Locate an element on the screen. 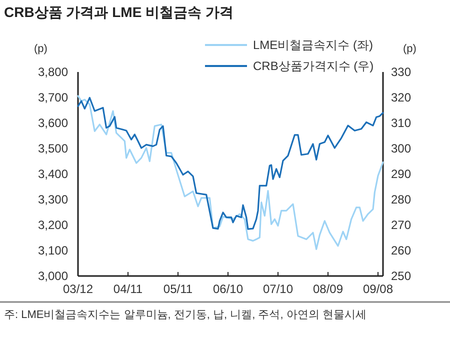 The width and height of the screenshot is (450, 342). x-tick-label: 04/11 is located at coordinates (128, 289).